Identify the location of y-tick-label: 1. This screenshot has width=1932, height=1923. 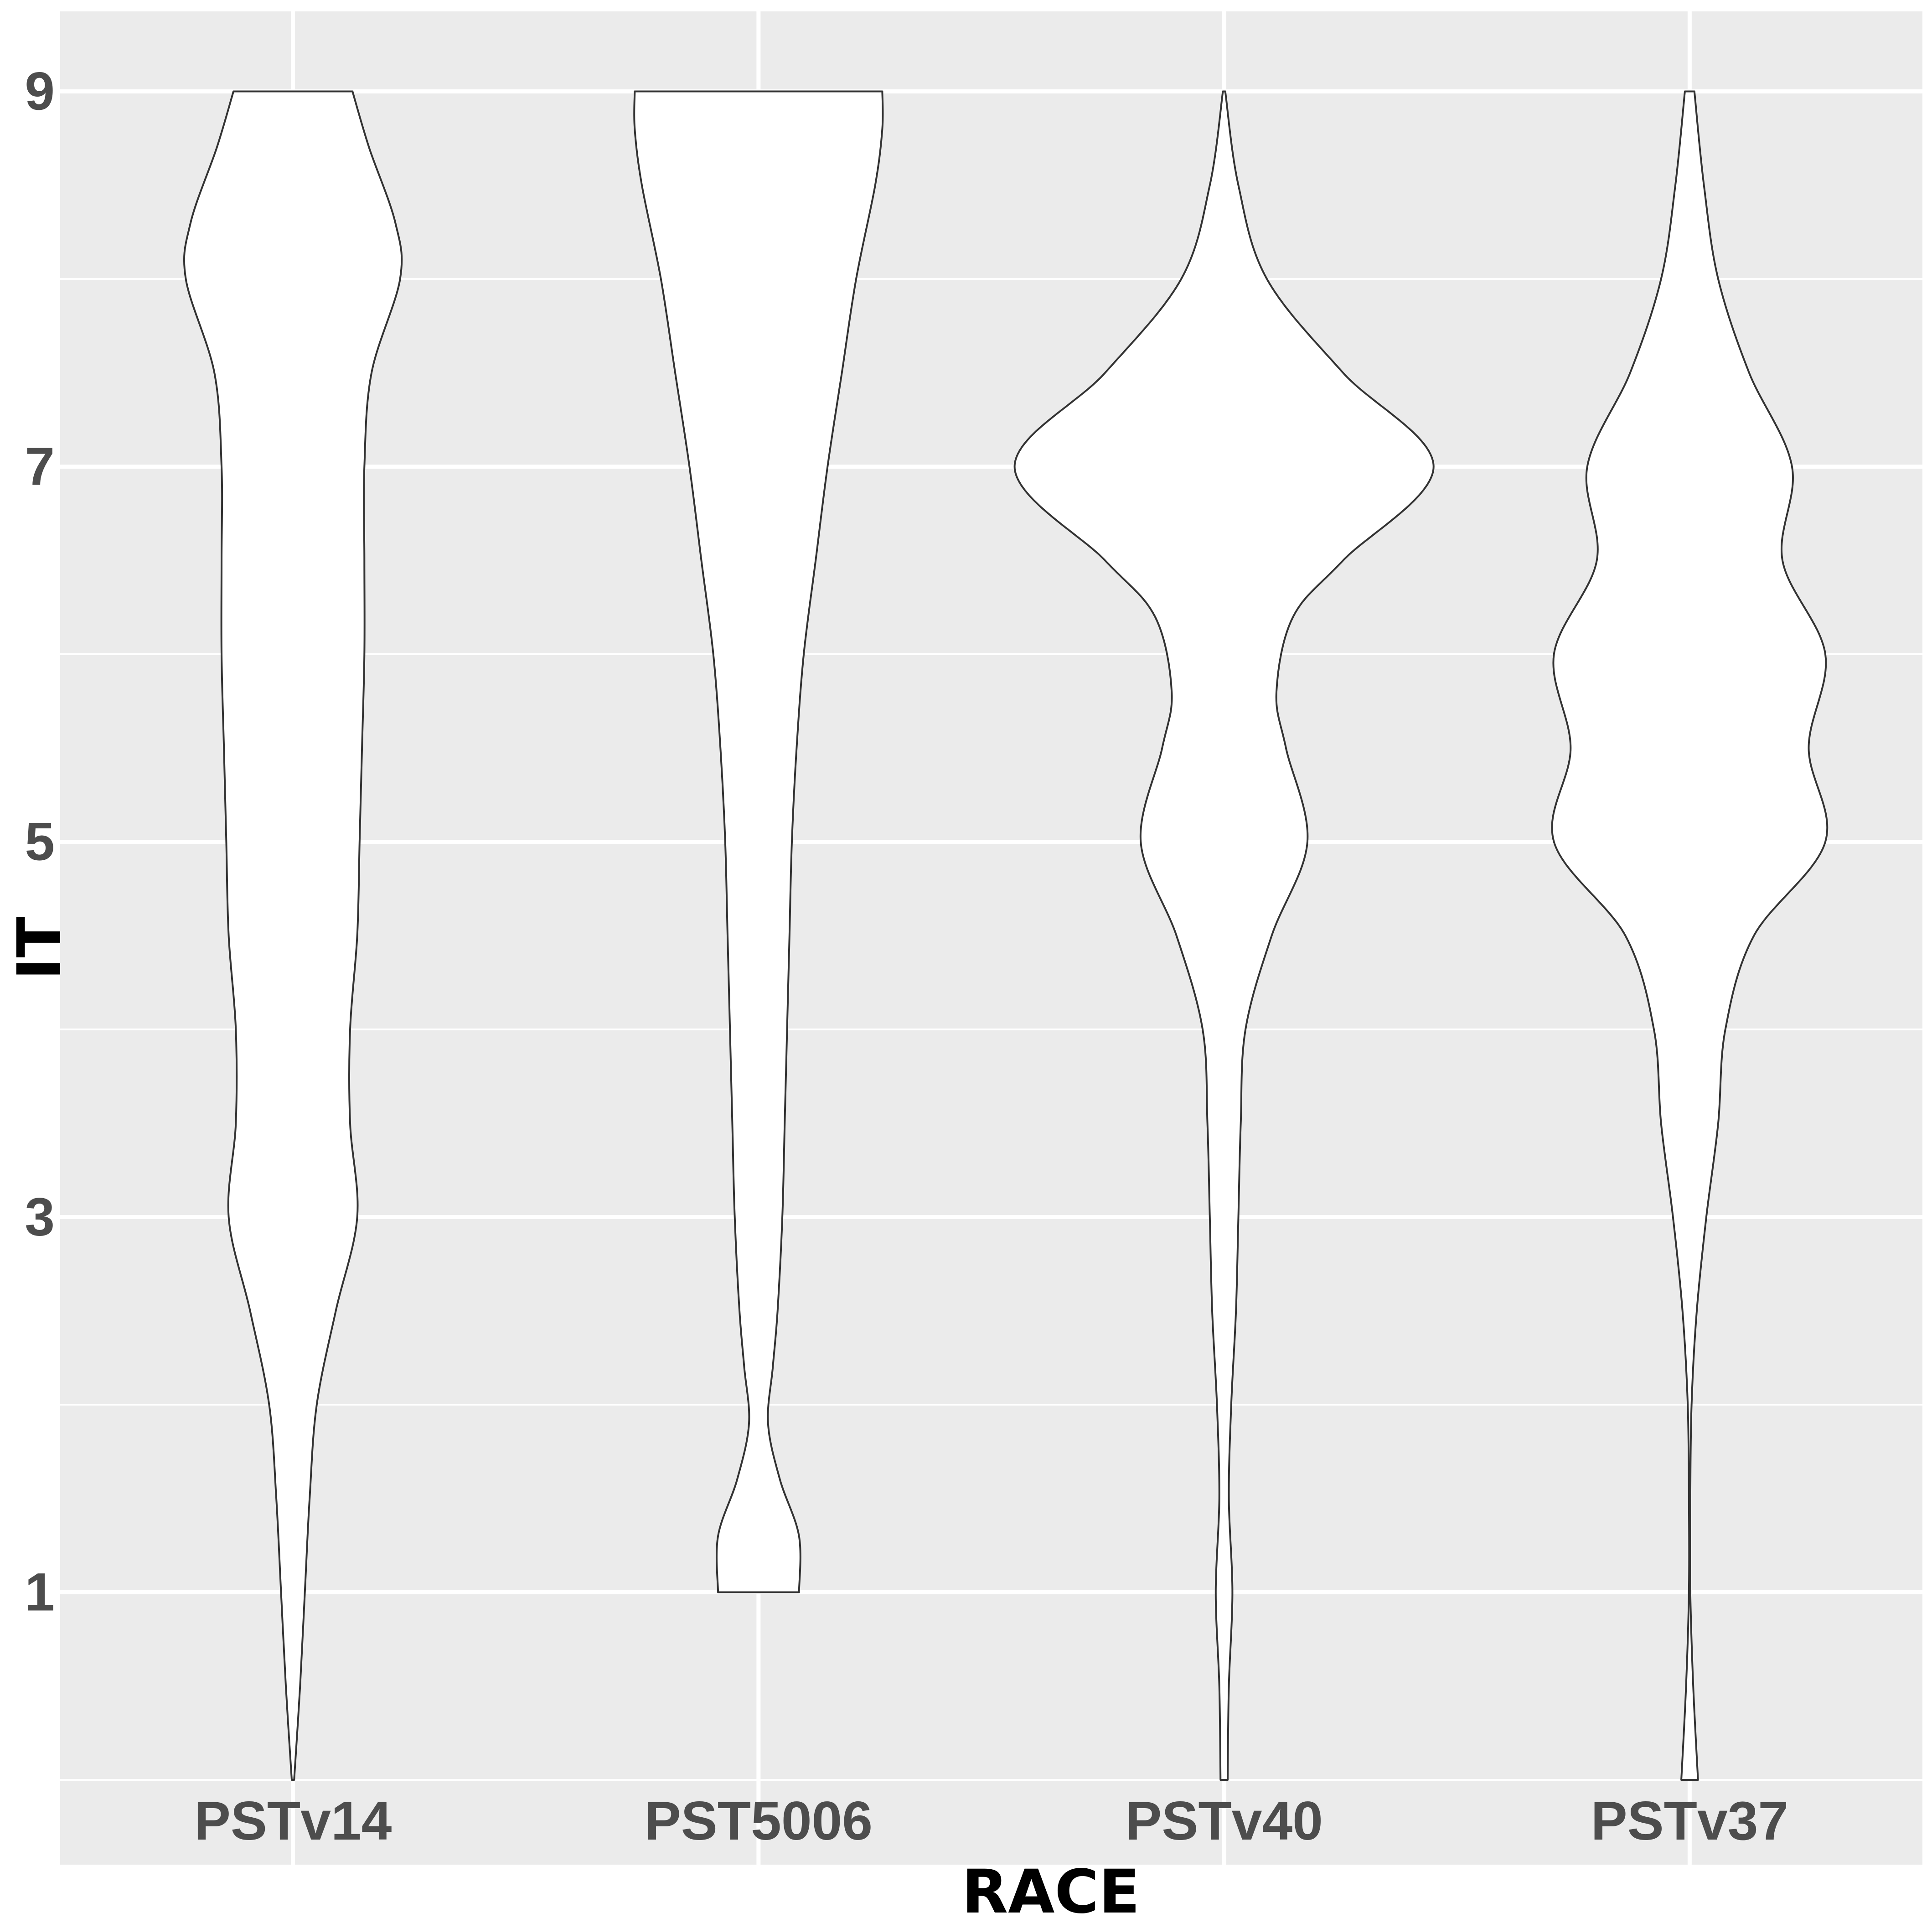
(40, 1592).